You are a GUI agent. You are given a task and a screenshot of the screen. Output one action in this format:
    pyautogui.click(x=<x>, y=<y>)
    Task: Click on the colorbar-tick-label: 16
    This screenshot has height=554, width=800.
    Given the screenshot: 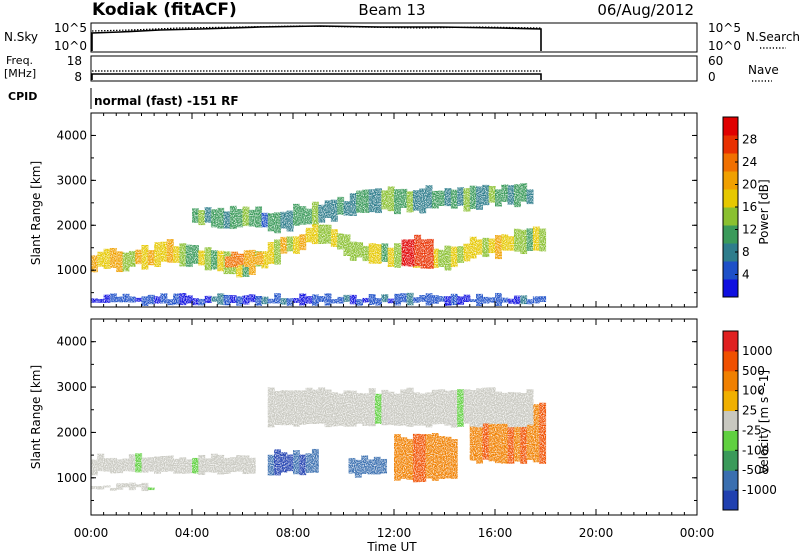 What is the action you would take?
    pyautogui.click(x=749, y=207)
    